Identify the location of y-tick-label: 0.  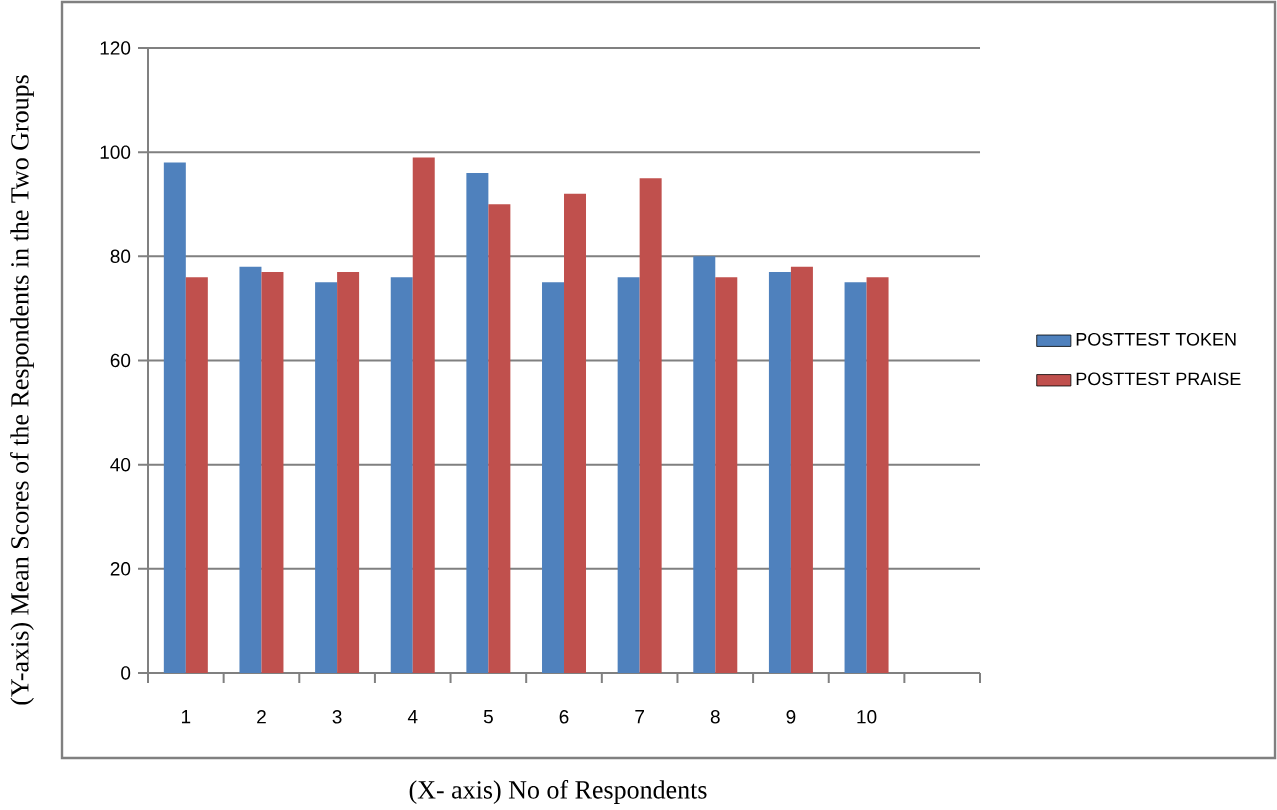
(126, 673).